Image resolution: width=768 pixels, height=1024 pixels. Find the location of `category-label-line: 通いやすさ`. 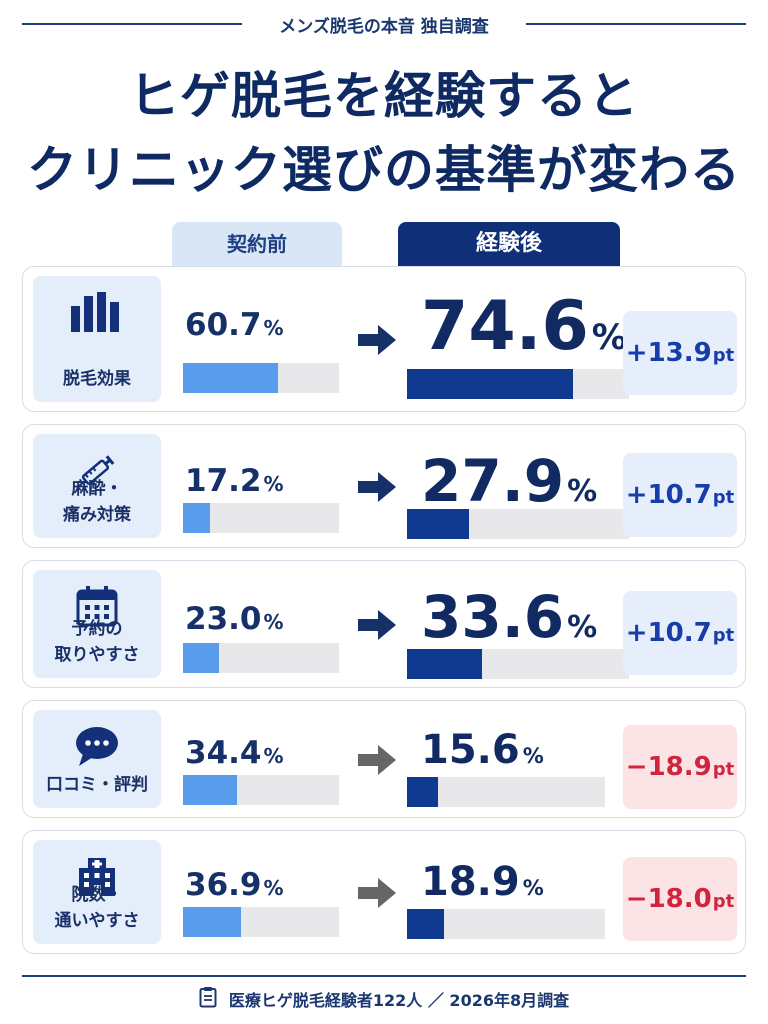

category-label-line: 通いやすさ is located at coordinates (97, 921).